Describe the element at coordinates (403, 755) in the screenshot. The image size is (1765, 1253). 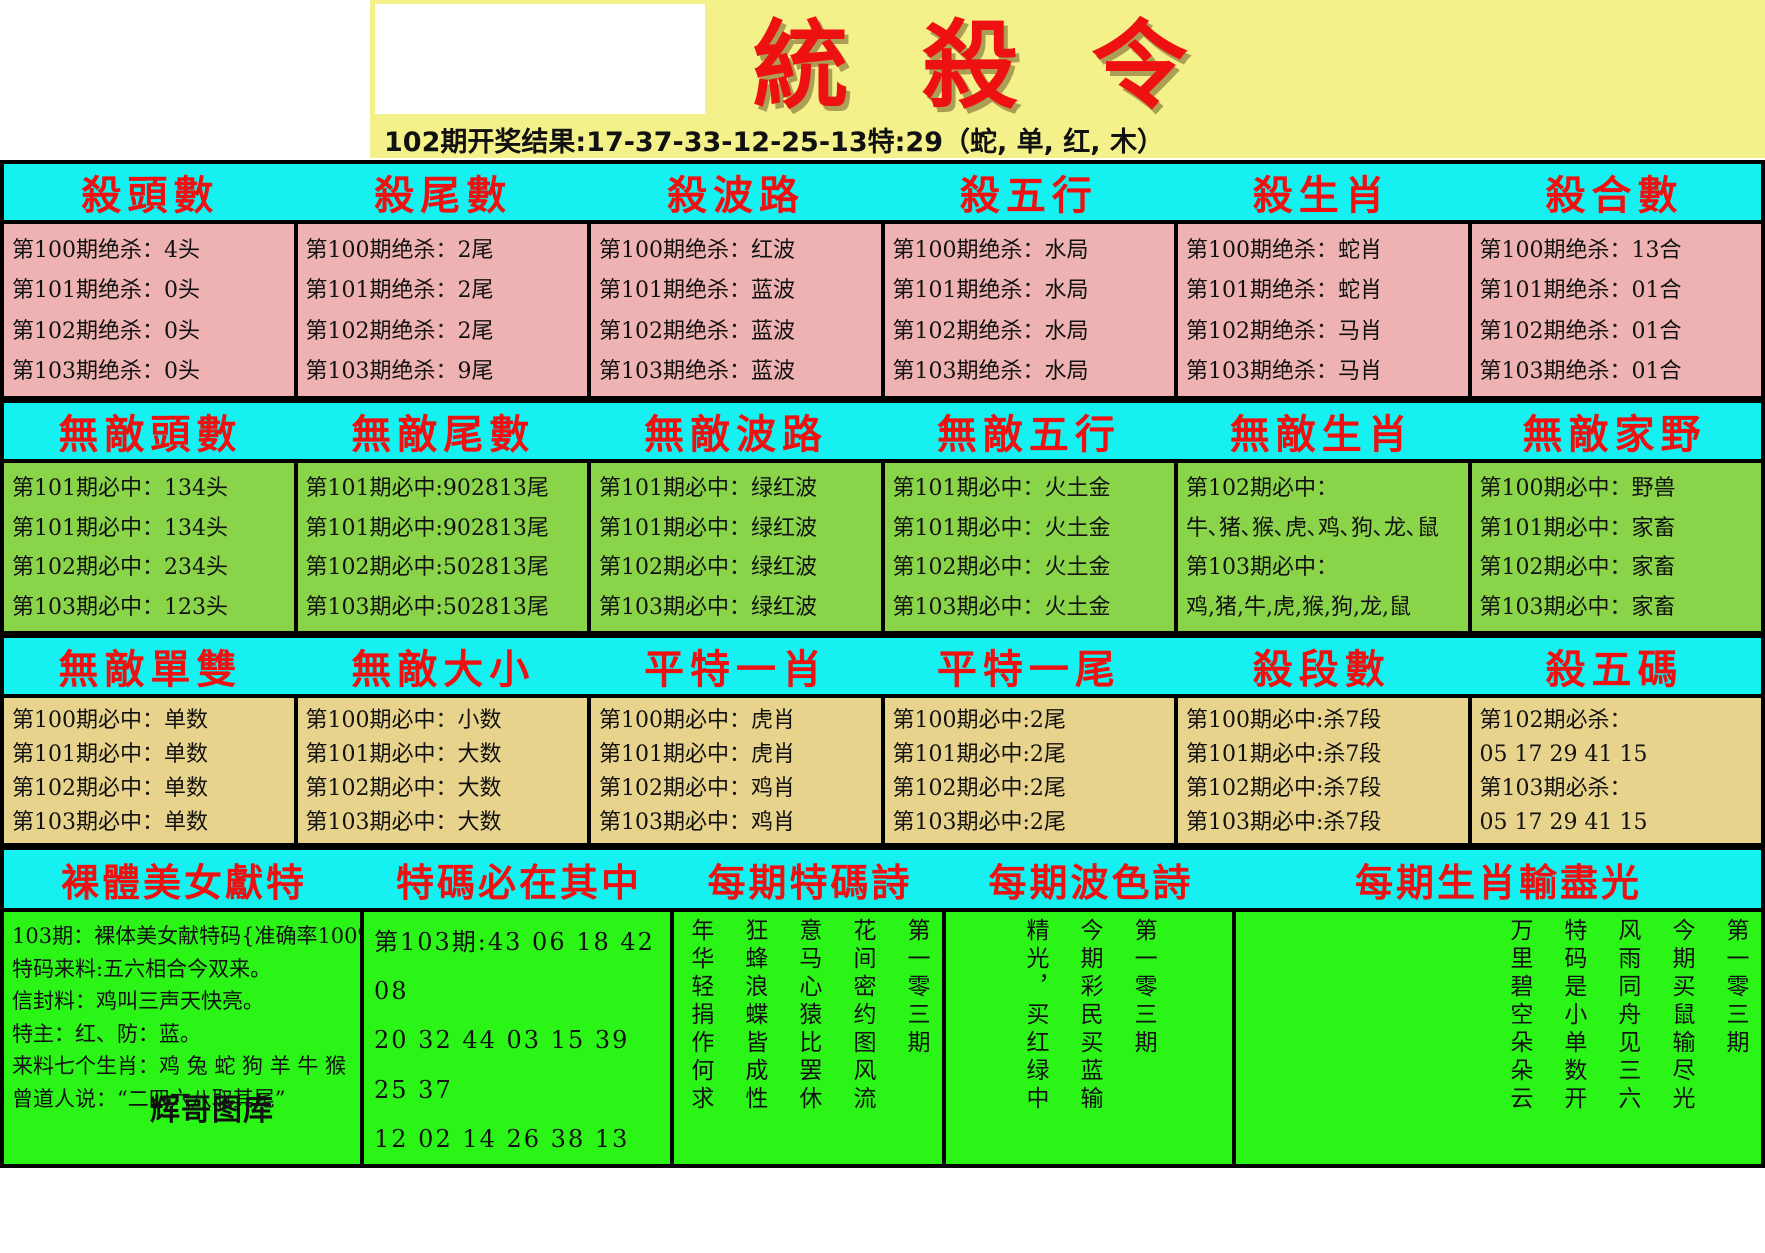
I see `entry-line: 第101期必中：大数` at that location.